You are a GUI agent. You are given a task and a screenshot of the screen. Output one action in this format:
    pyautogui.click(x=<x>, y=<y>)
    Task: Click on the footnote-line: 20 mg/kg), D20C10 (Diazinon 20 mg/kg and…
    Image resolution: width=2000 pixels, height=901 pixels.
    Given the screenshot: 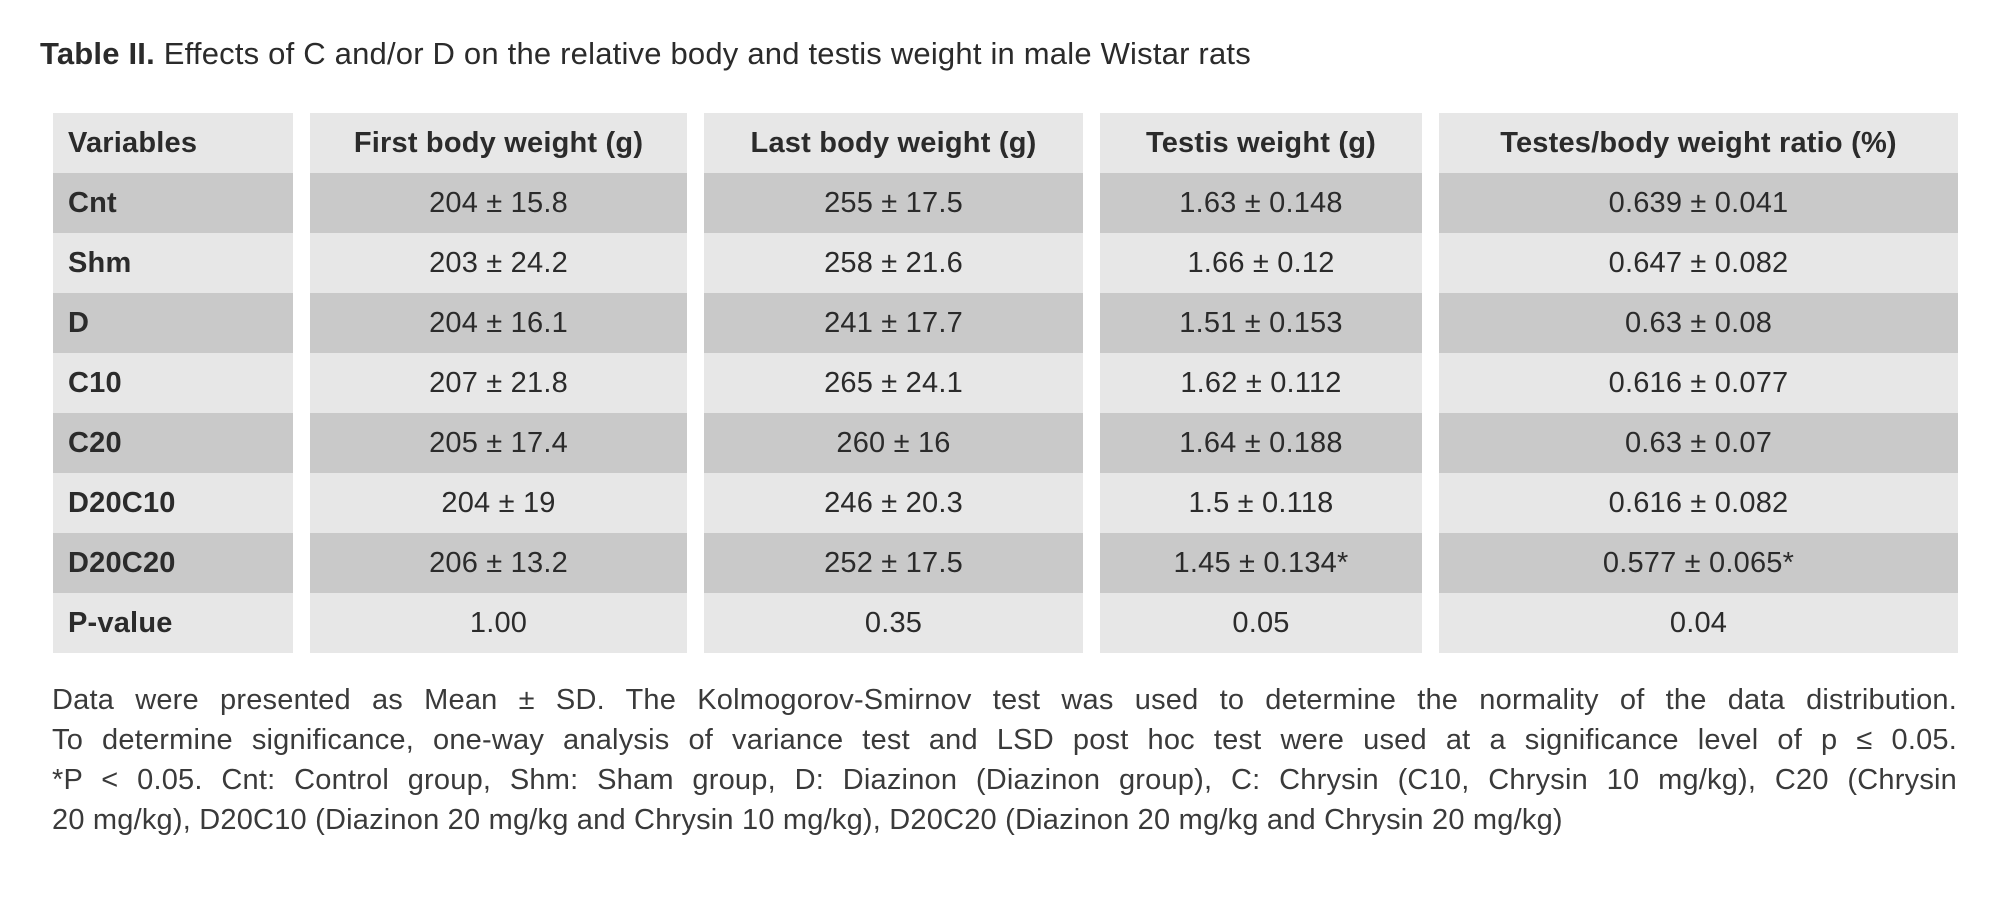 What is the action you would take?
    pyautogui.click(x=807, y=820)
    